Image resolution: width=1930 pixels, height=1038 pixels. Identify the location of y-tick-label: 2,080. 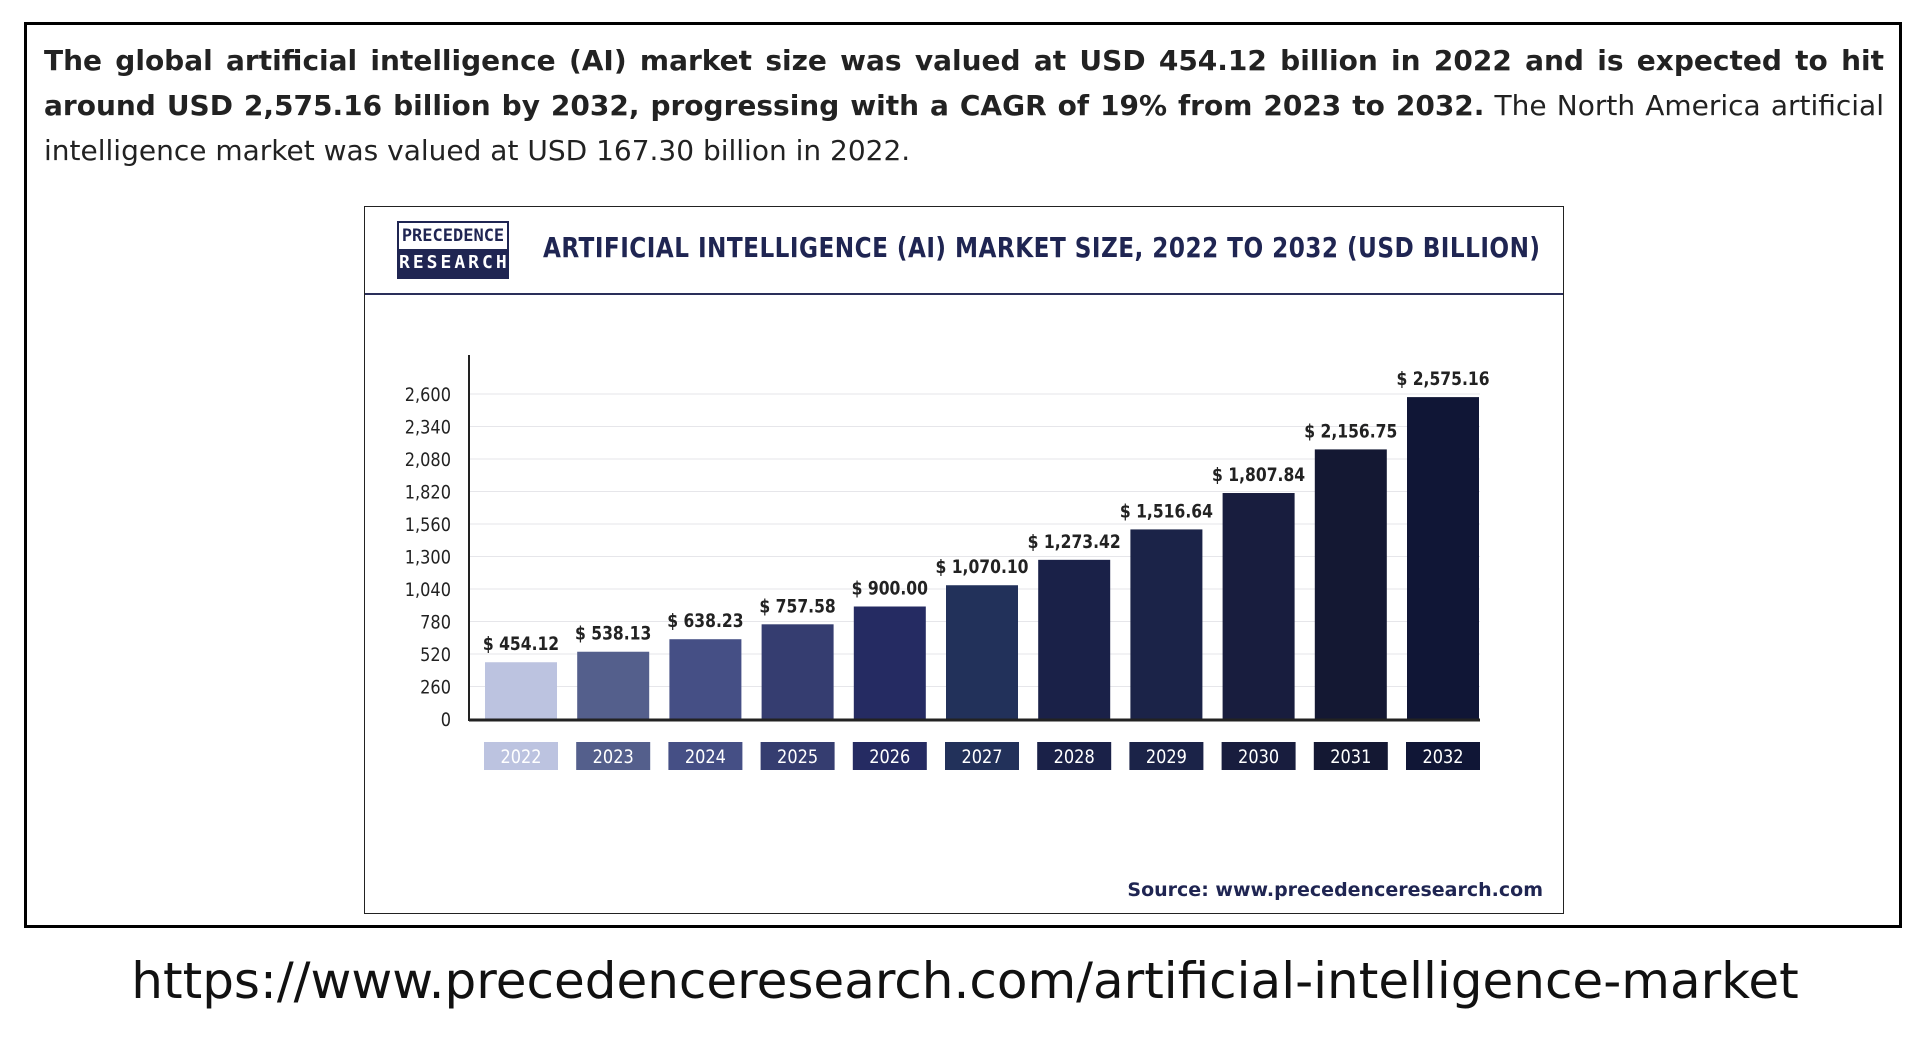
(428, 461).